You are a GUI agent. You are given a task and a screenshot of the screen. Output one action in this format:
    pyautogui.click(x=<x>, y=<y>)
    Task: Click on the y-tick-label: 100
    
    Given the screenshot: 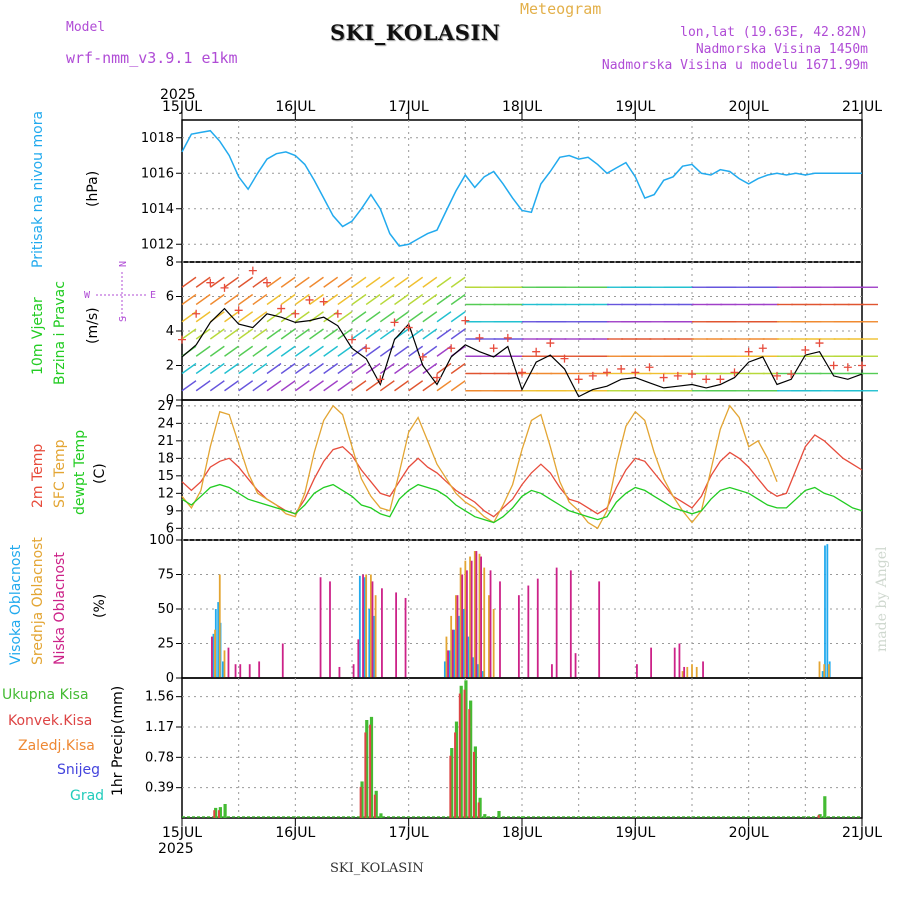 What is the action you would take?
    pyautogui.click(x=161, y=540)
    